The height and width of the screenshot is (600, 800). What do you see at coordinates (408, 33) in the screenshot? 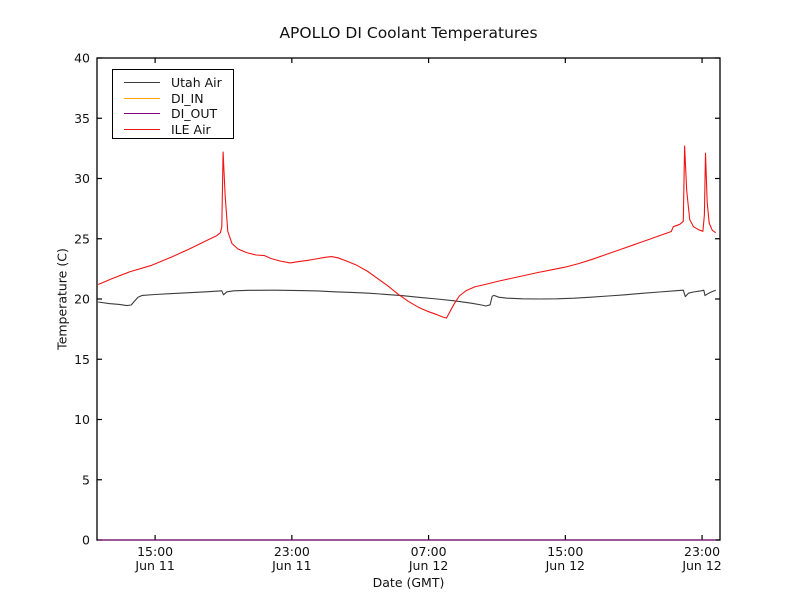
I see `chart-title: APOLLO DI Coolant Temperatures` at bounding box center [408, 33].